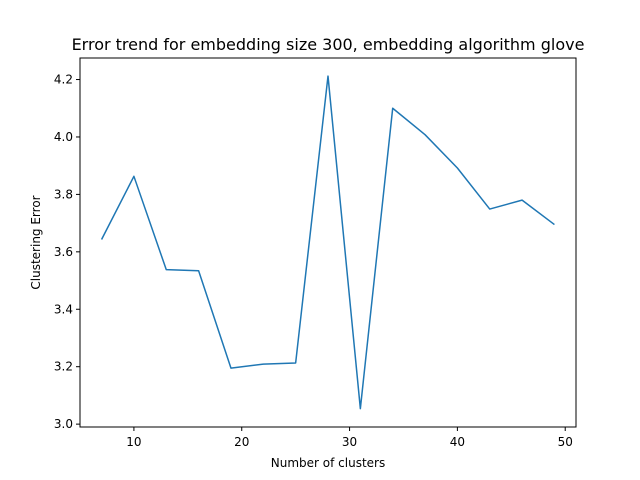 The image size is (640, 480). I want to click on x-axis-ticks: 10 20 30 40 50, so click(349, 438).